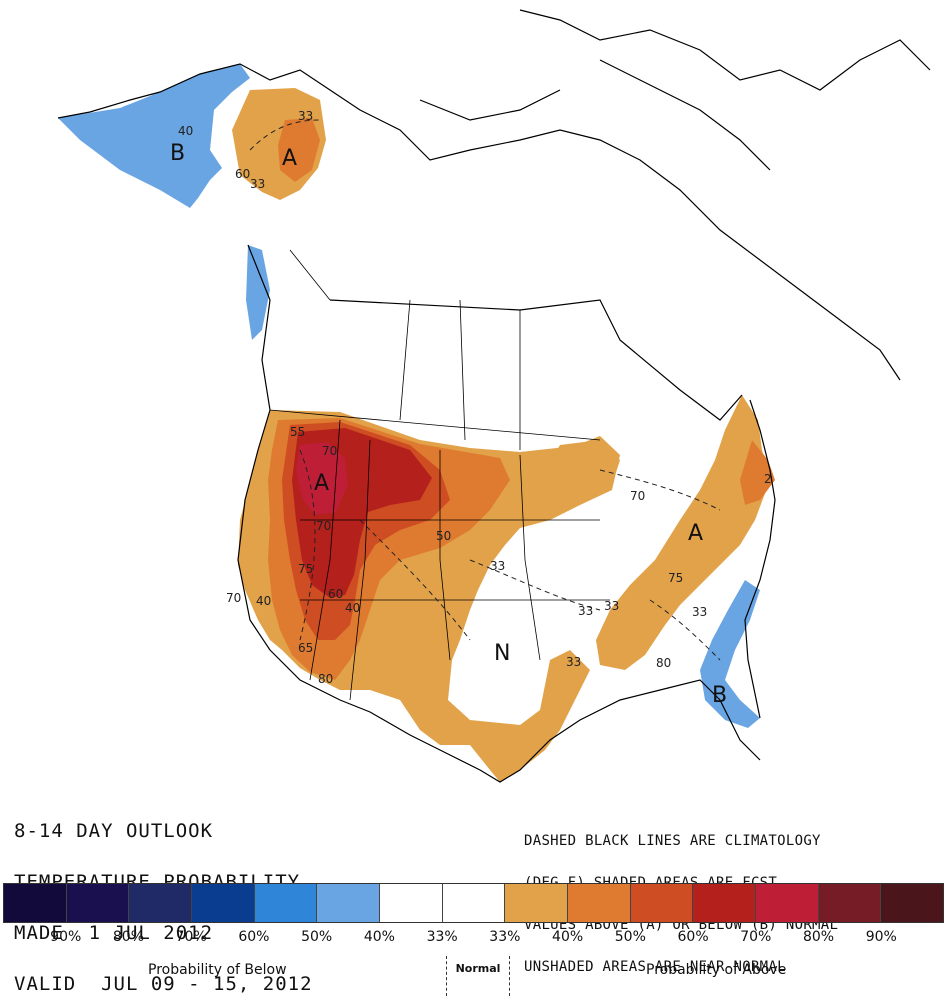 This screenshot has width=946, height=1000. What do you see at coordinates (321, 483) in the screenshot?
I see `map-letter-a-west: A` at bounding box center [321, 483].